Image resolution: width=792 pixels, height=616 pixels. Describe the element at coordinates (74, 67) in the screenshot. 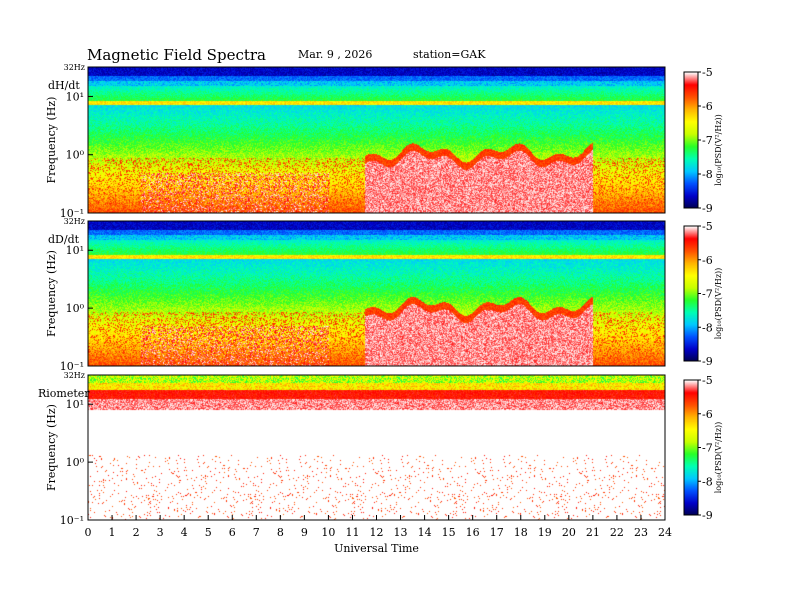

I see `y-top-label-1: 32Hz` at that location.